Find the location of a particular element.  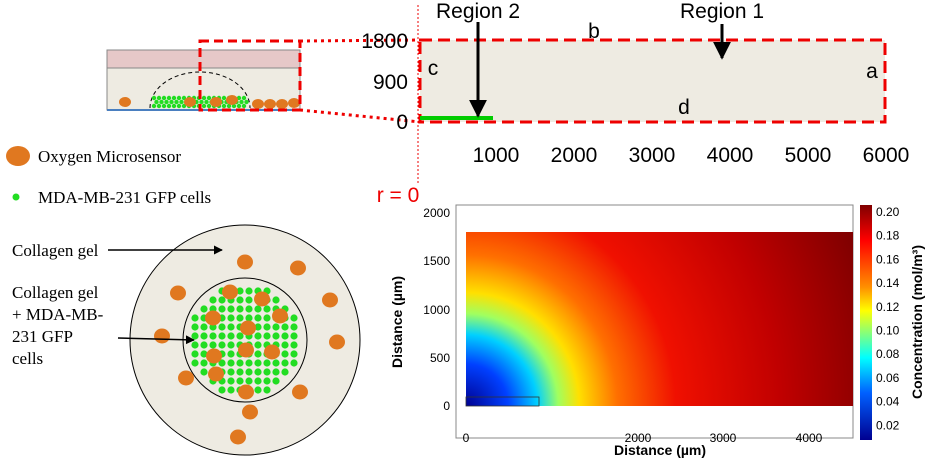

zoom-box is located at coordinates (250, 75).